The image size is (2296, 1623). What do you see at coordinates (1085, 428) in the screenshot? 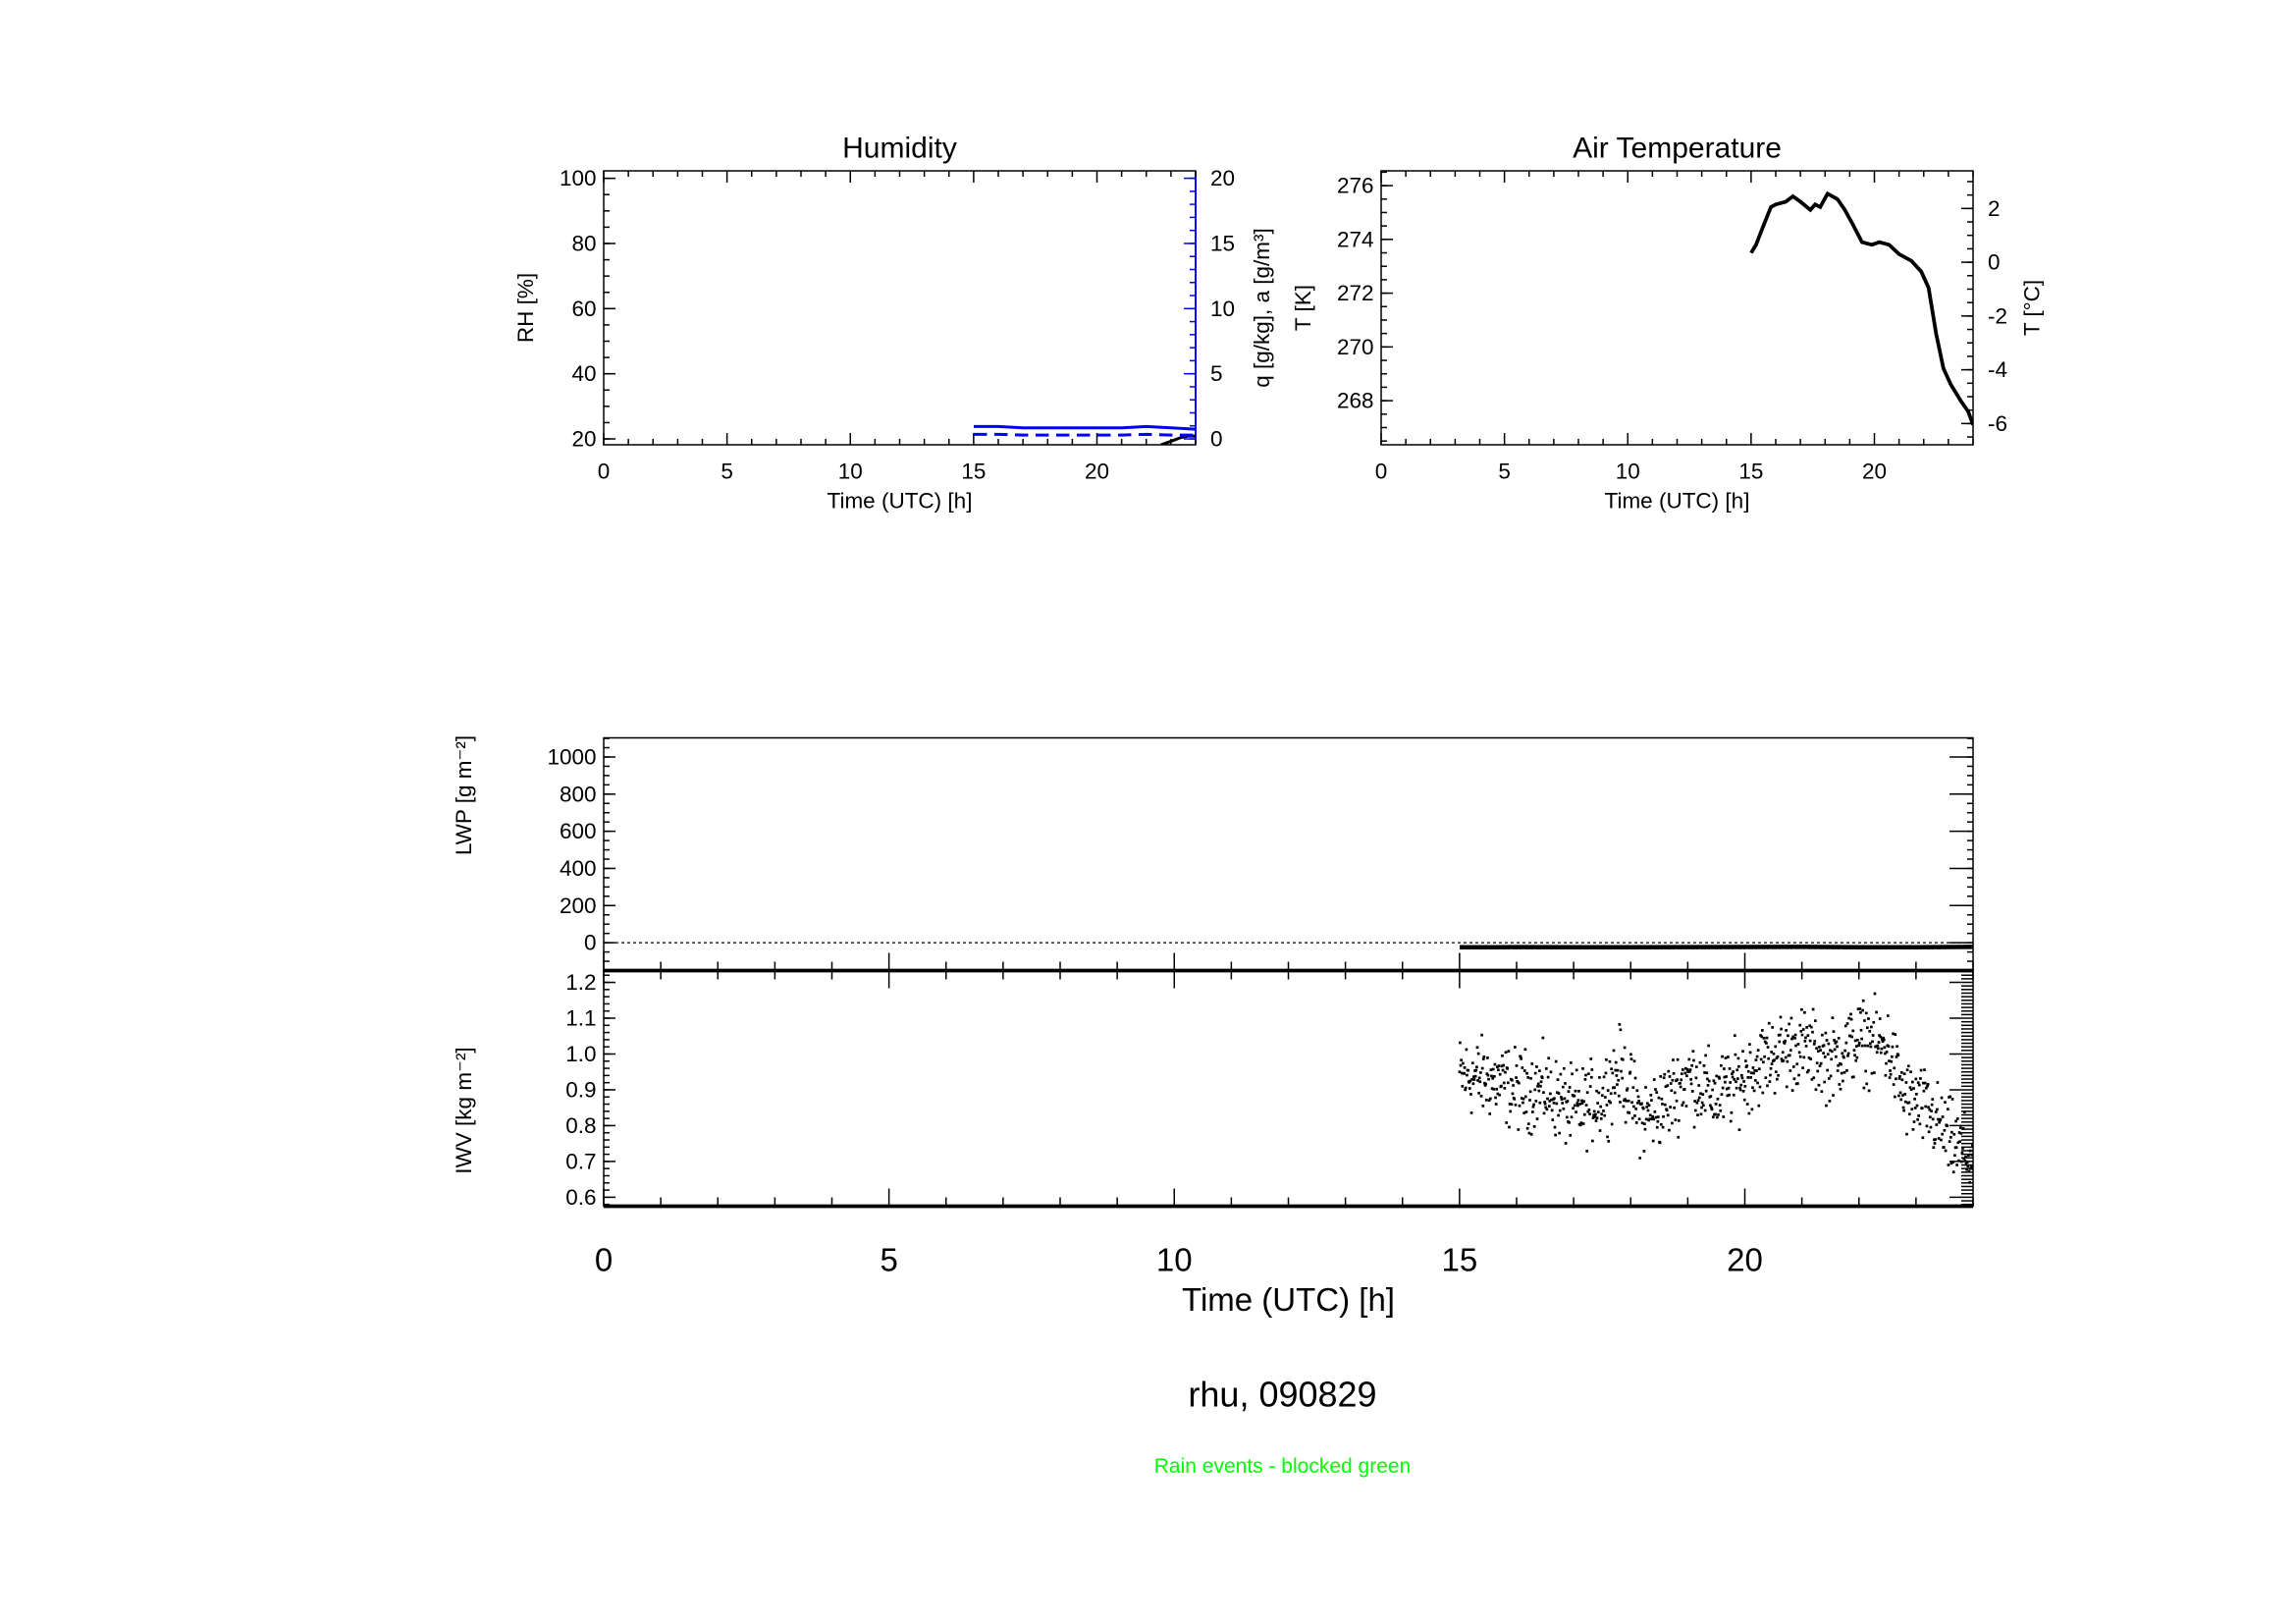
I see `series-q` at bounding box center [1085, 428].